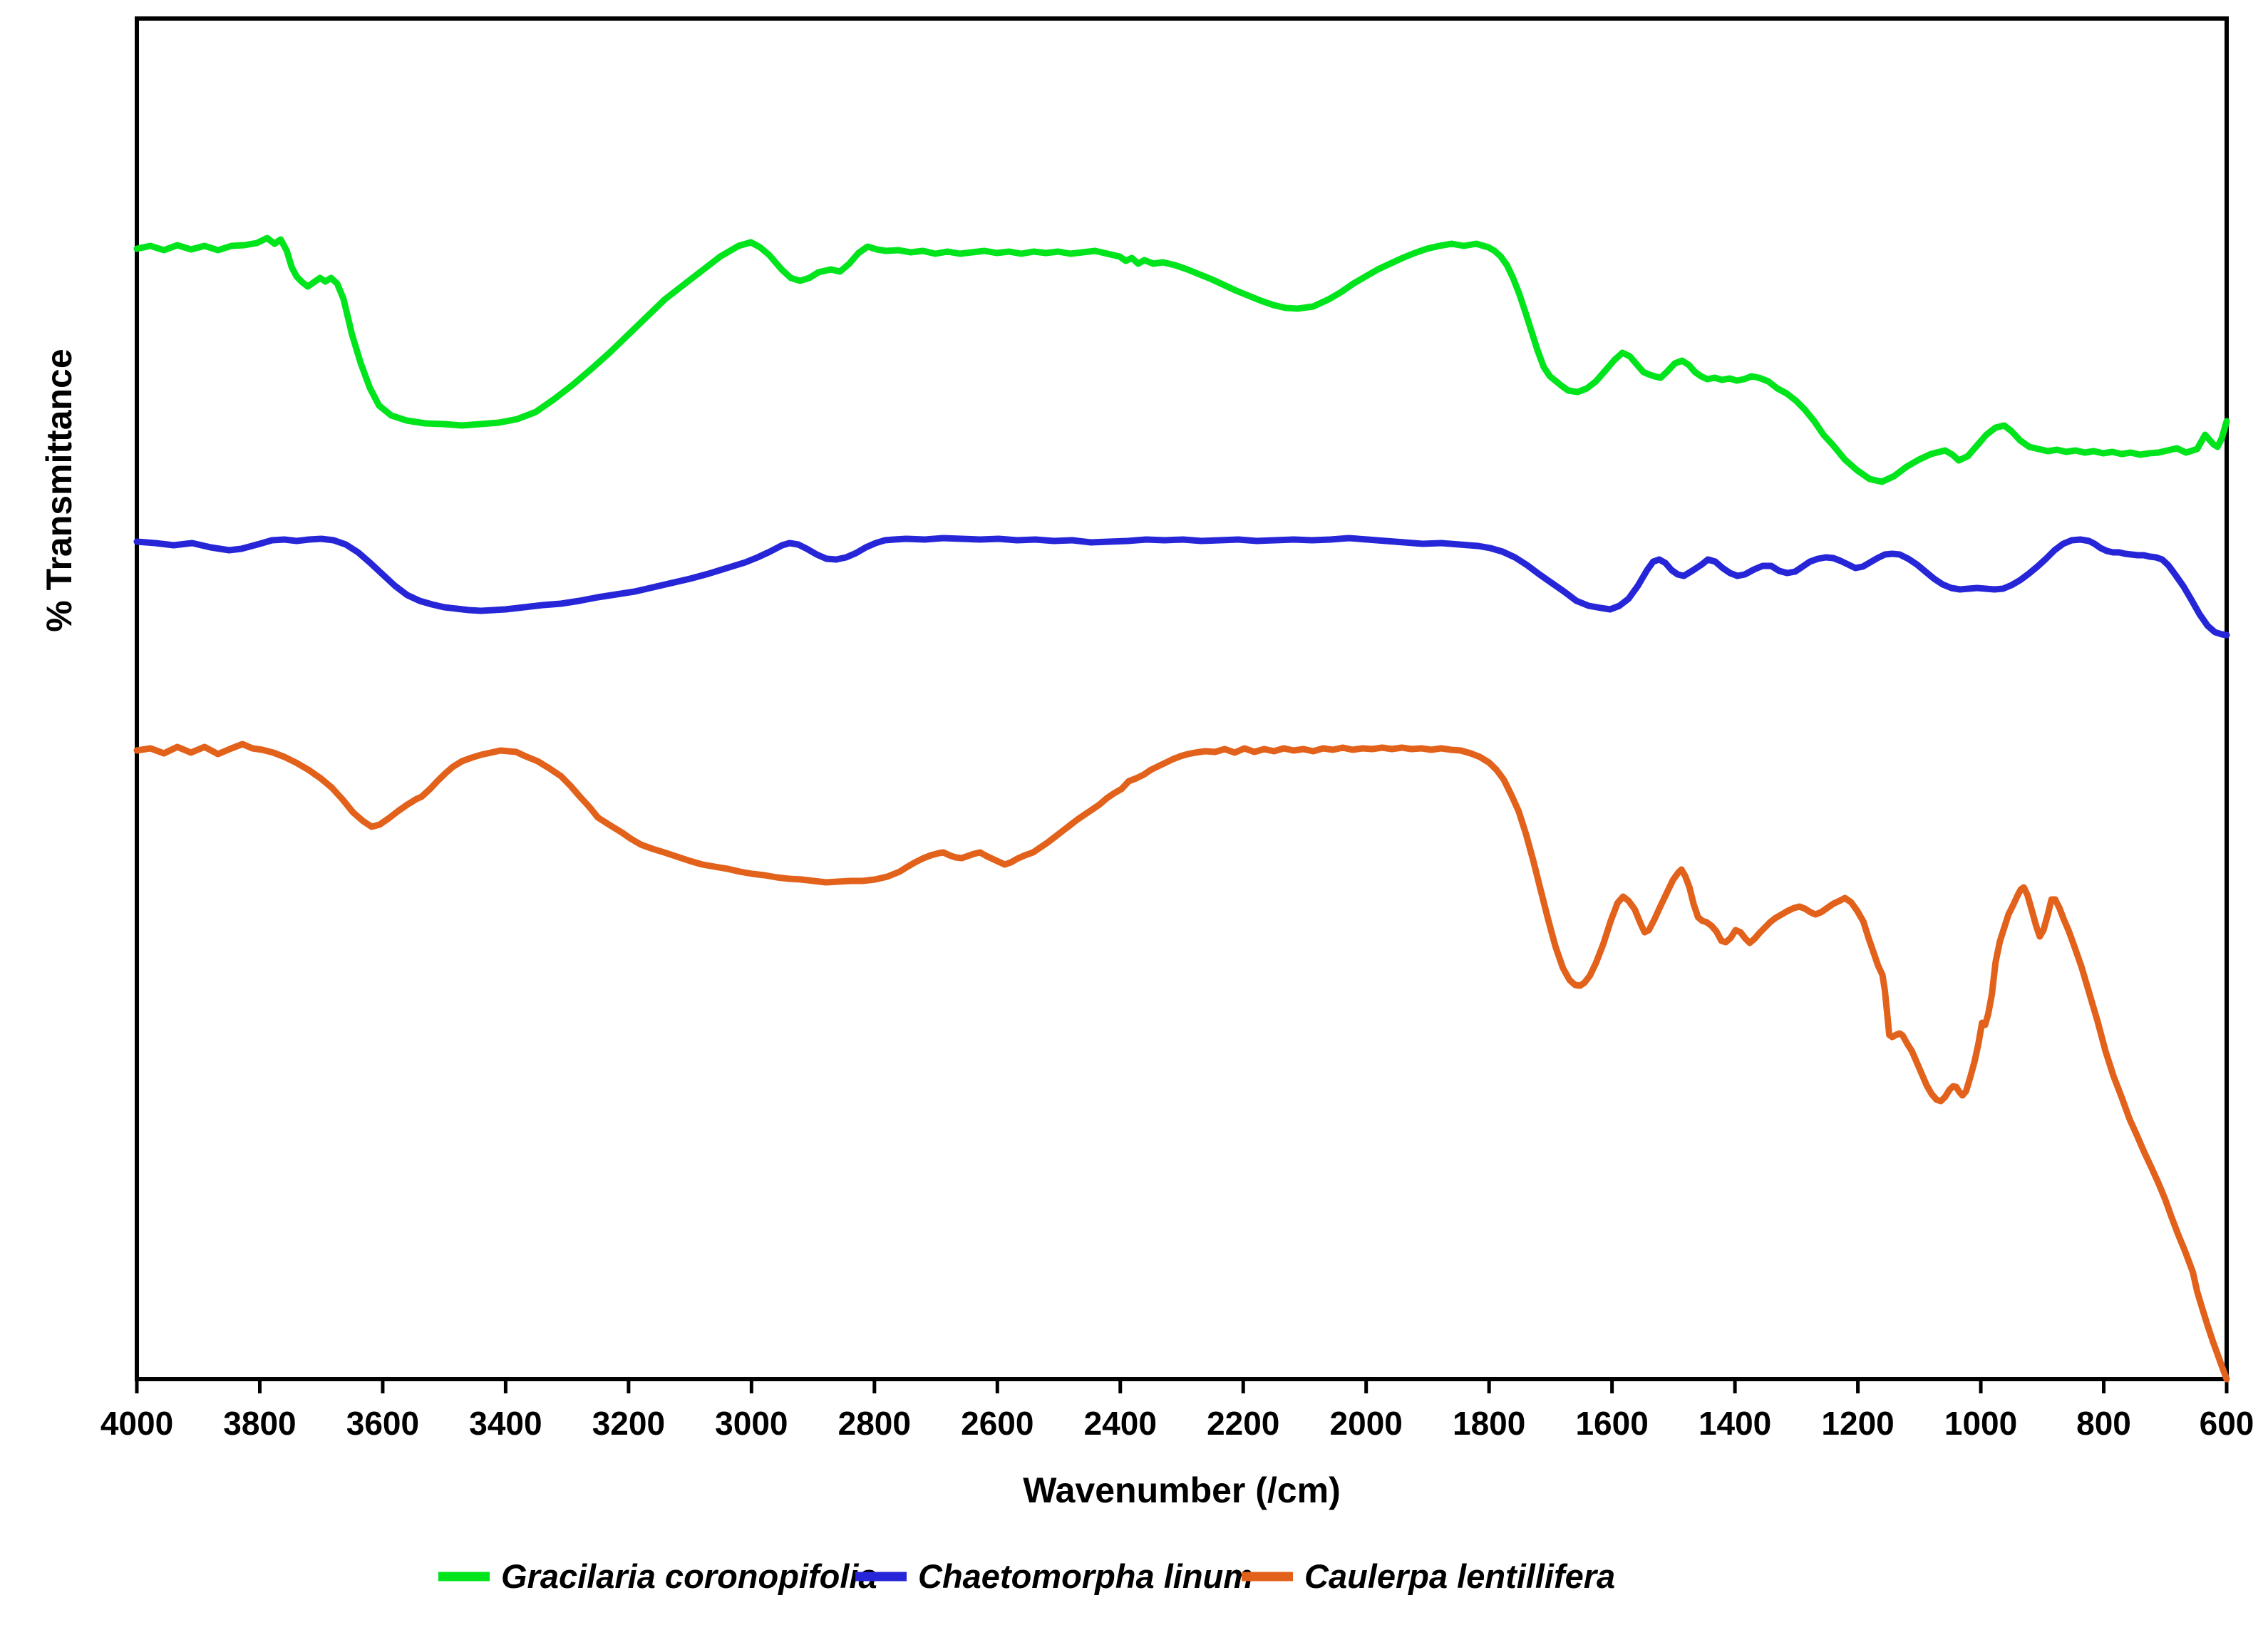 This screenshot has width=2268, height=1625. What do you see at coordinates (1181, 360) in the screenshot?
I see `series-line-gracilaria-coronopifolia` at bounding box center [1181, 360].